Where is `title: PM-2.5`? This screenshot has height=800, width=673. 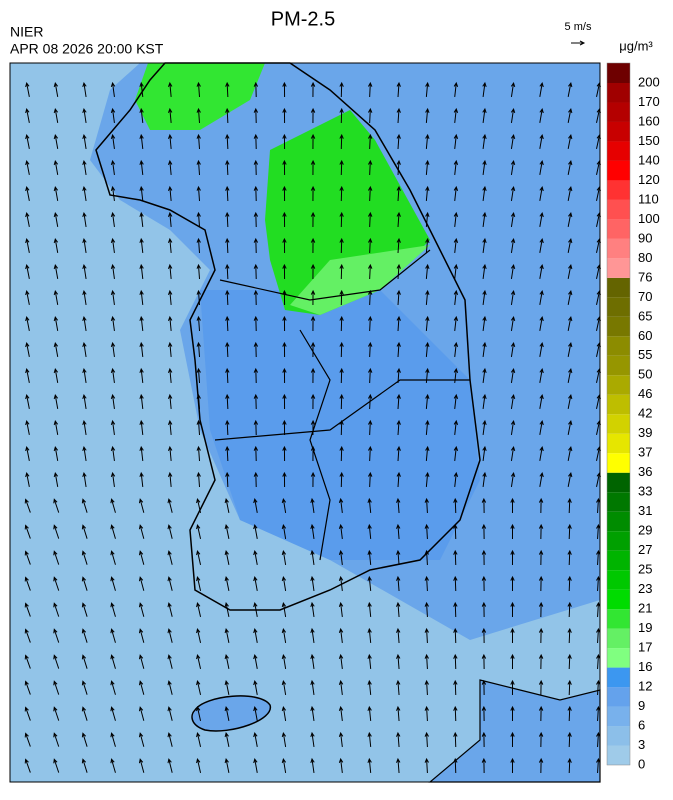
title: PM-2.5 is located at coordinates (303, 19).